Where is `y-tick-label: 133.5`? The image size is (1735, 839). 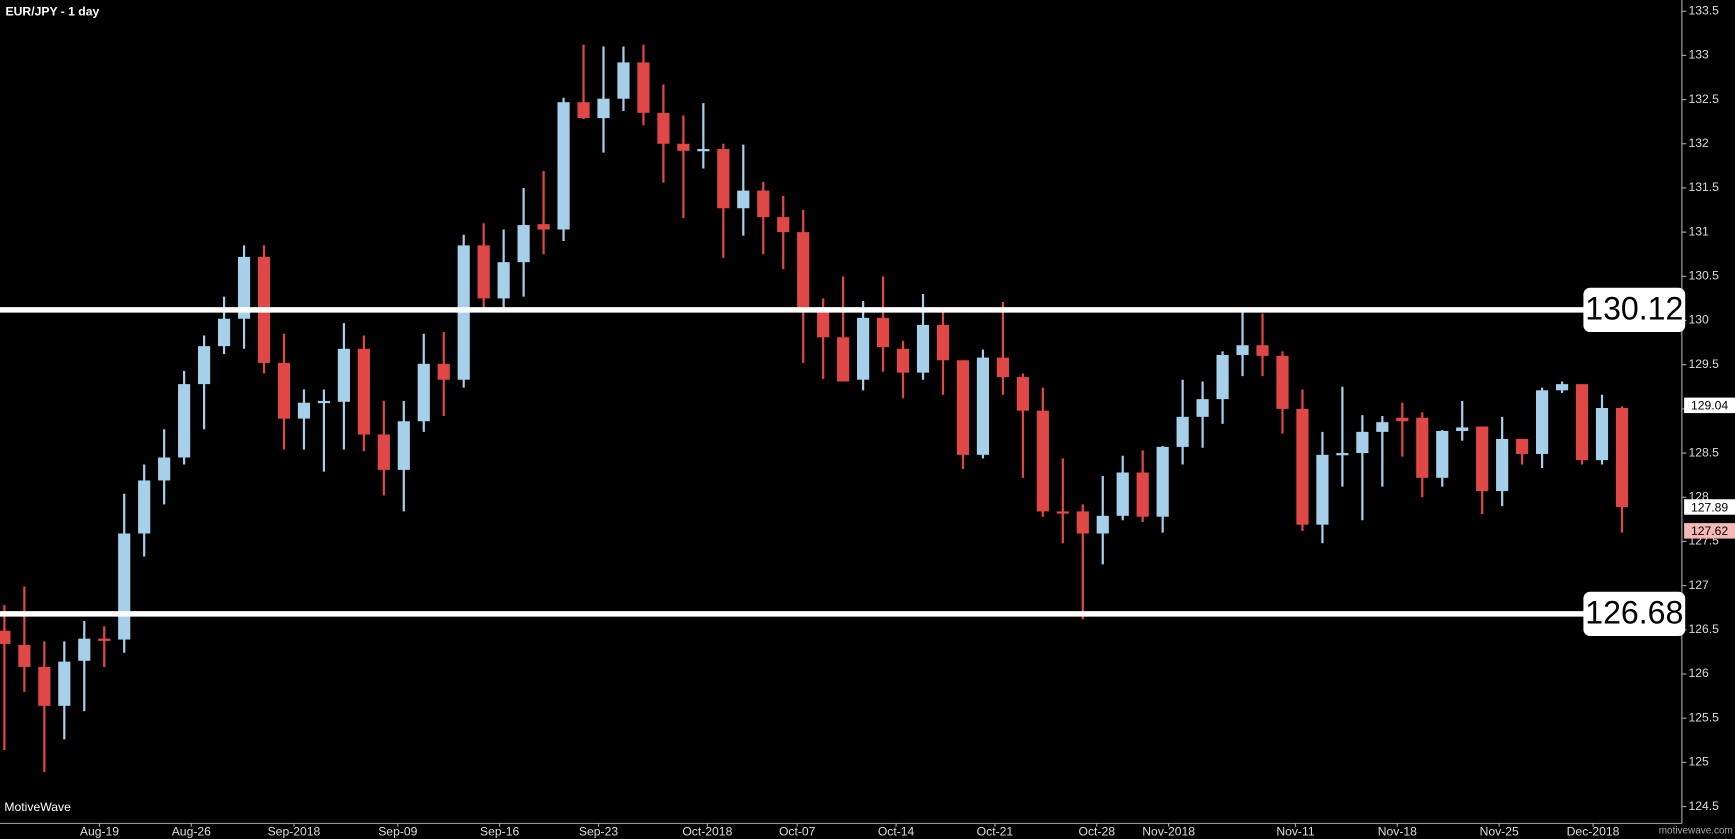
y-tick-label: 133.5 is located at coordinates (1704, 10).